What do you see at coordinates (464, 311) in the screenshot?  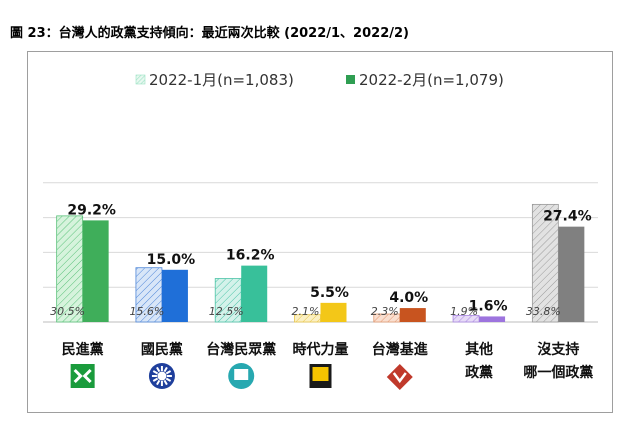 I see `data-label-prev: 1.9%` at bounding box center [464, 311].